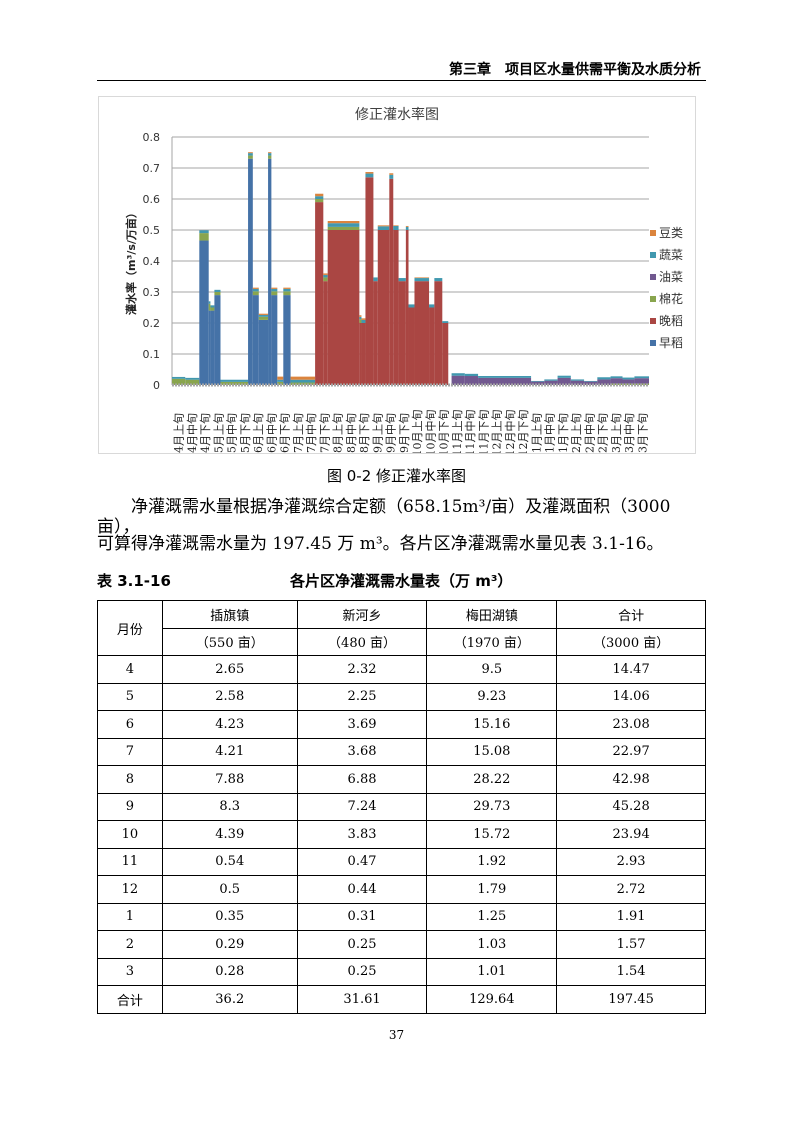 Image resolution: width=793 pixels, height=1122 pixels. Describe the element at coordinates (364, 433) in the screenshot. I see `x-tick-label: 8月下旬` at that location.